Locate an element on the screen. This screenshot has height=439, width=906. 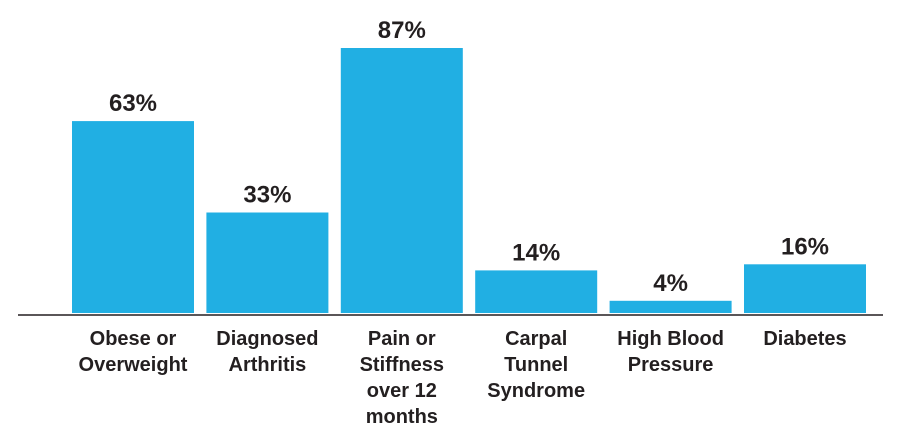
category-label-3-line-1: Pain or is located at coordinates (402, 339).